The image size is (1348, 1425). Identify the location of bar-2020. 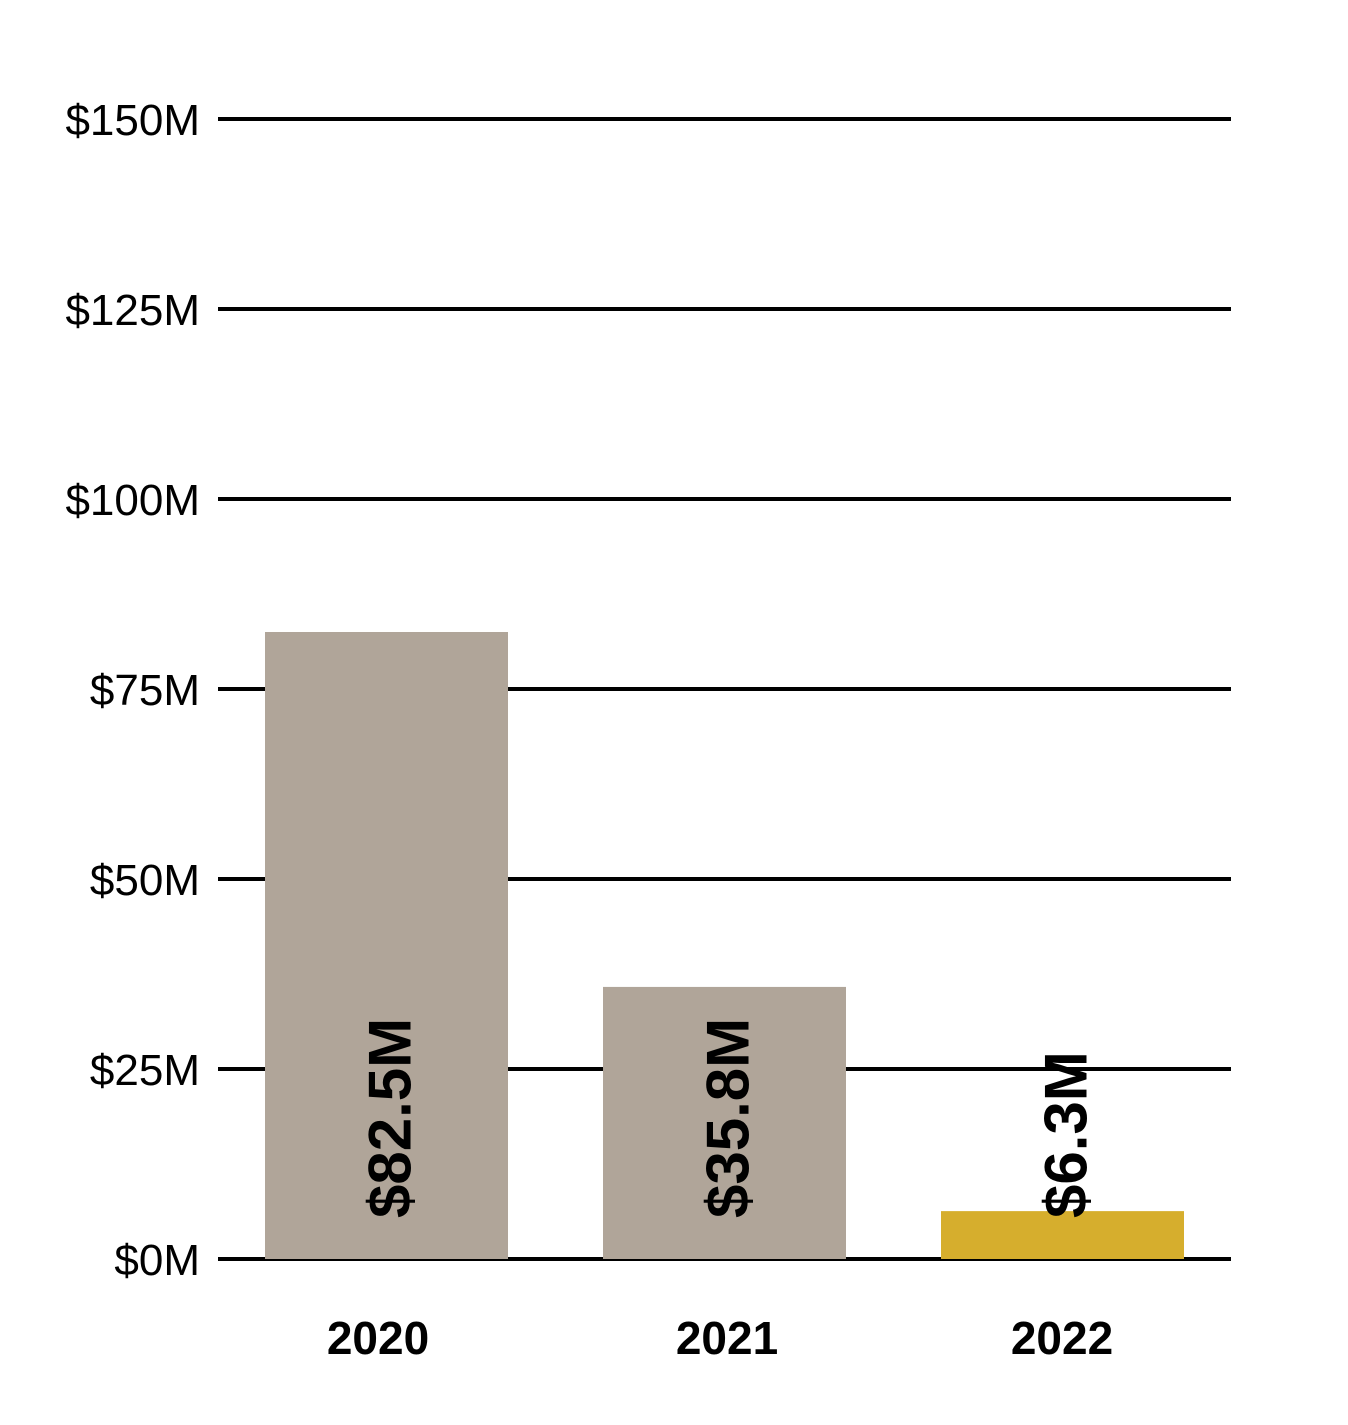
(386, 945).